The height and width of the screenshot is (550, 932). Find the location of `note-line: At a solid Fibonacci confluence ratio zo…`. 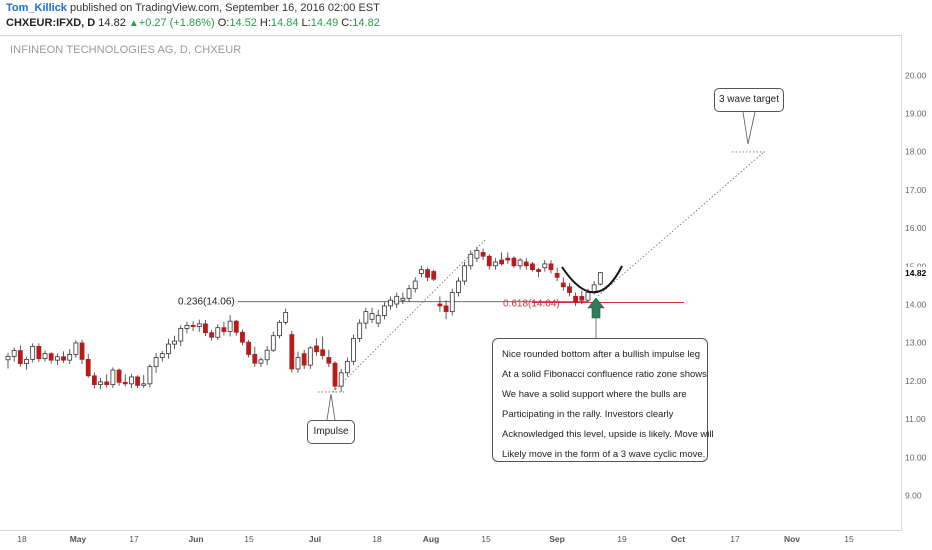

note-line: At a solid Fibonacci confluence ratio zo… is located at coordinates (604, 374).